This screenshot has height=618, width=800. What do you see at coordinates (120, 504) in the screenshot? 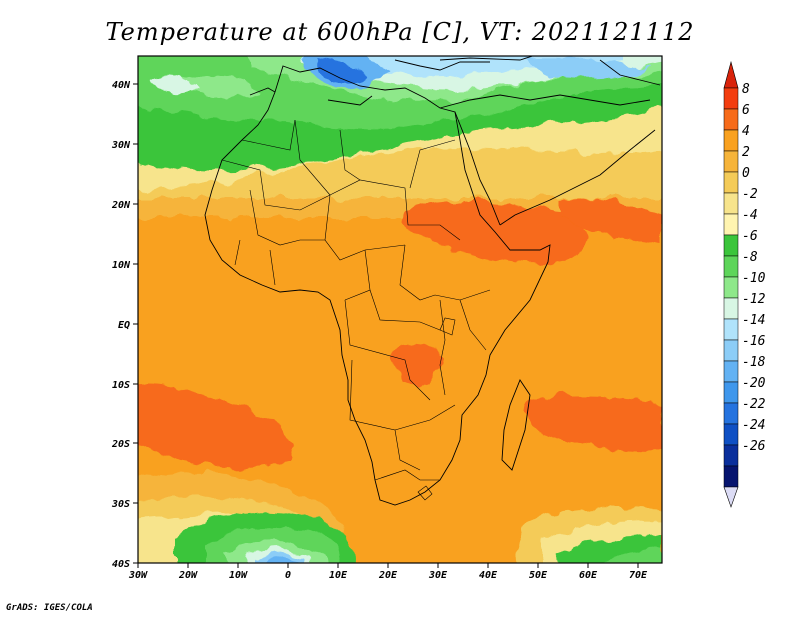
I see `lat-label: 30S` at bounding box center [120, 504].